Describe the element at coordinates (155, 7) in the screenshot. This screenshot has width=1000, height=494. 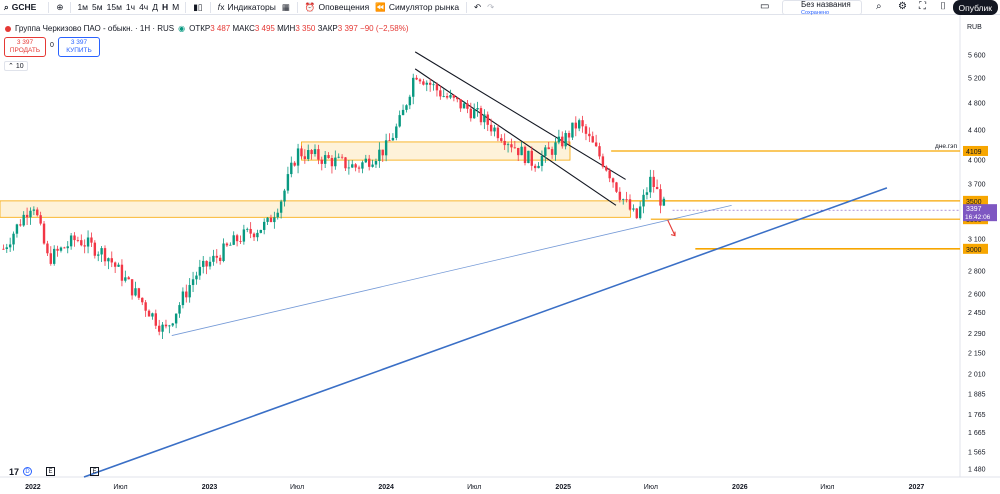
I see `interval-5: Д` at that location.